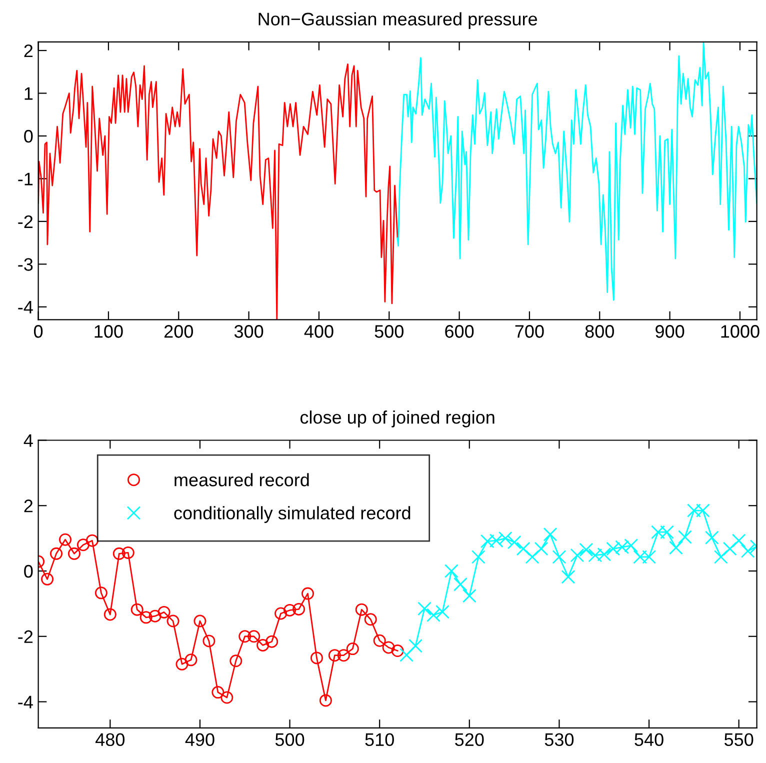 The width and height of the screenshot is (766, 763). I want to click on x-tick-label: 200, so click(178, 331).